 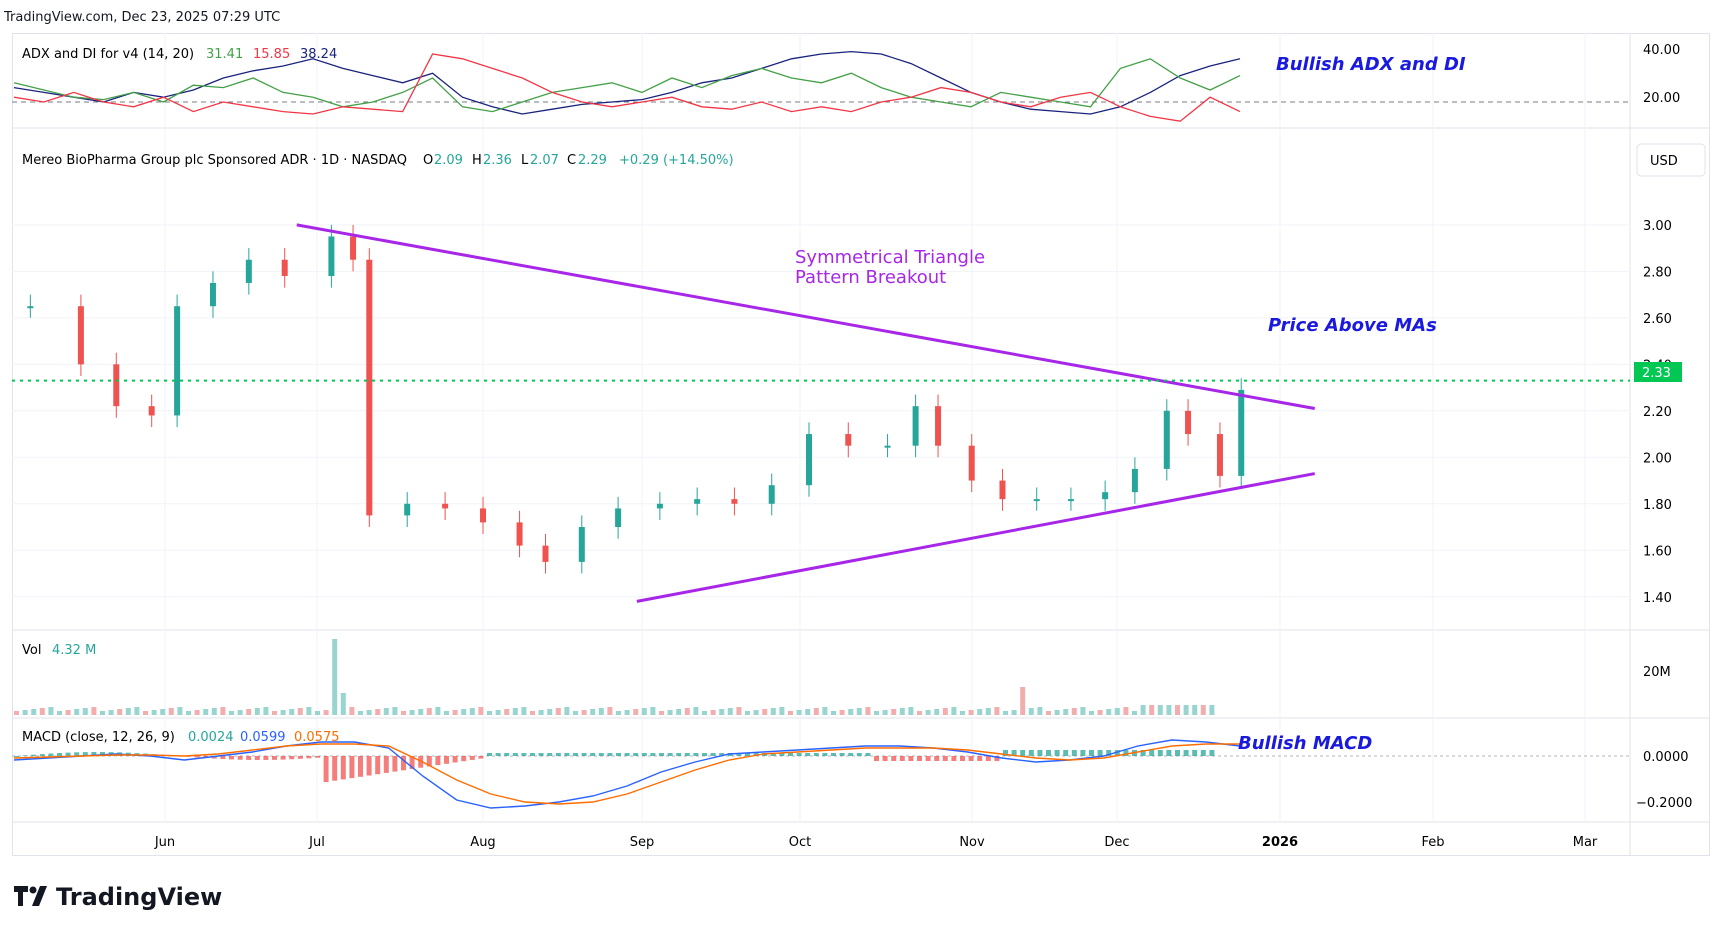 I want to click on annotation-triangle-line2: Pattern Breakout, so click(x=870, y=277).